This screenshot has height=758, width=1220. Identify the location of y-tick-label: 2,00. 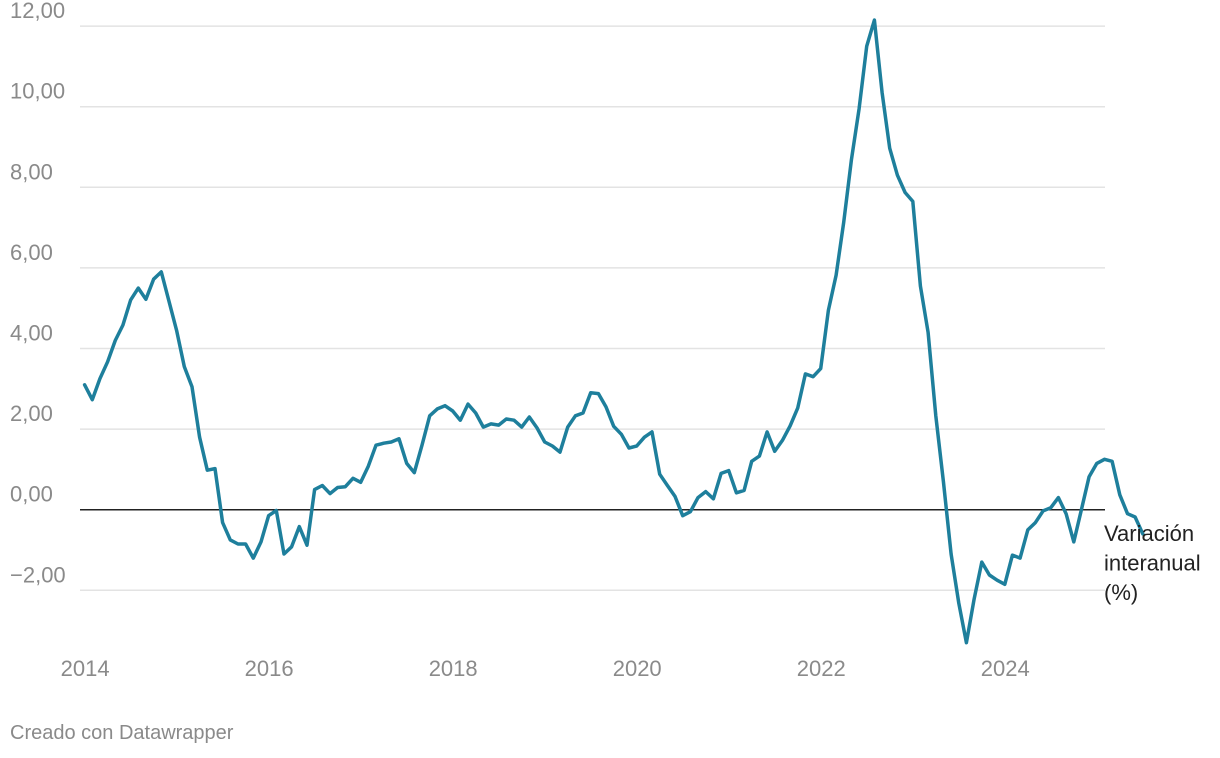
(31, 413).